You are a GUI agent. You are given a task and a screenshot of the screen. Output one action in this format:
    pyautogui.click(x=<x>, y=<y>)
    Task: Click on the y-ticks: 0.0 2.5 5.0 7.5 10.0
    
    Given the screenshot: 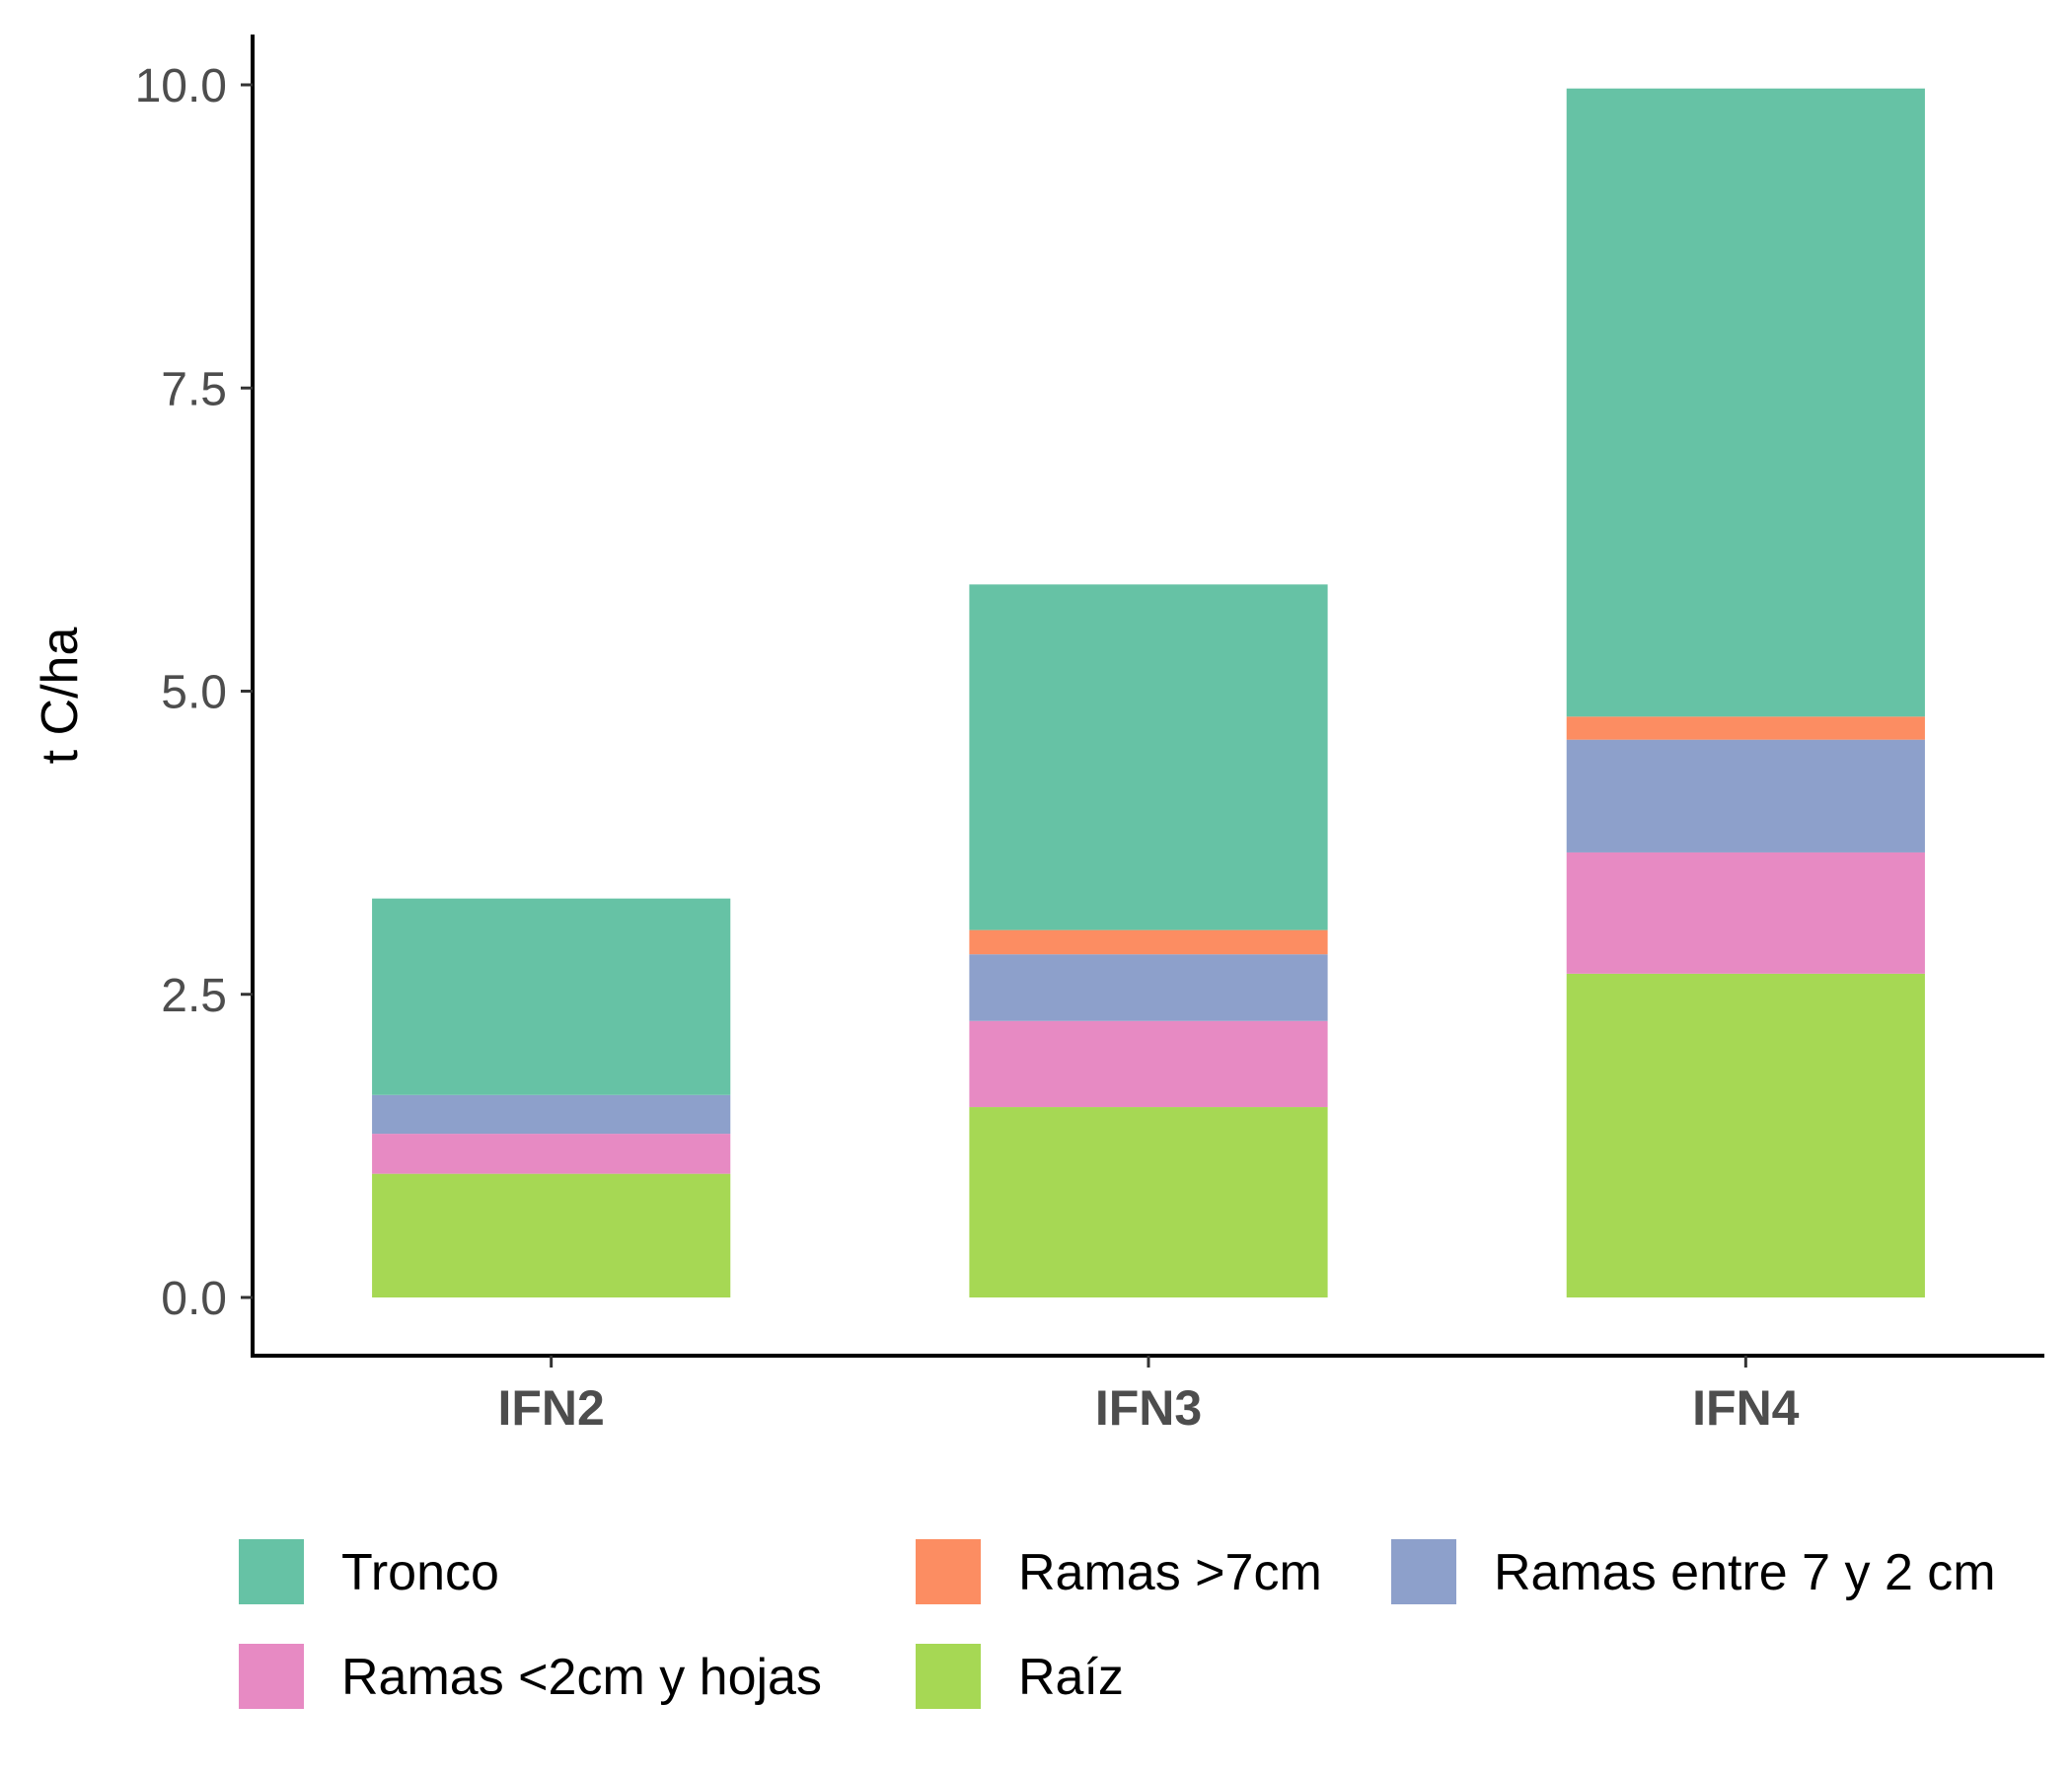 What is the action you would take?
    pyautogui.click(x=194, y=692)
    